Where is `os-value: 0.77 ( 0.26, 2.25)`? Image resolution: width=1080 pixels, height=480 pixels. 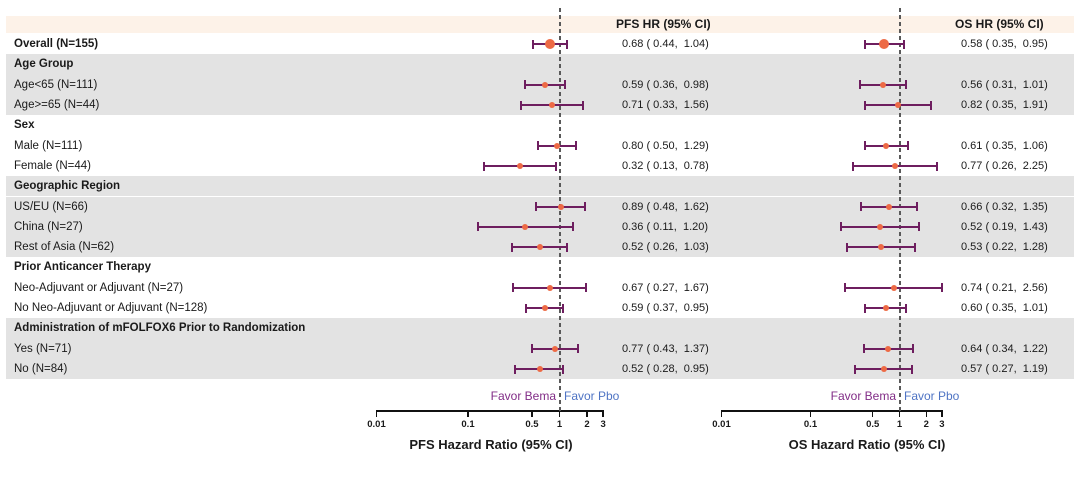 os-value: 0.77 ( 0.26, 2.25) is located at coordinates (1004, 165).